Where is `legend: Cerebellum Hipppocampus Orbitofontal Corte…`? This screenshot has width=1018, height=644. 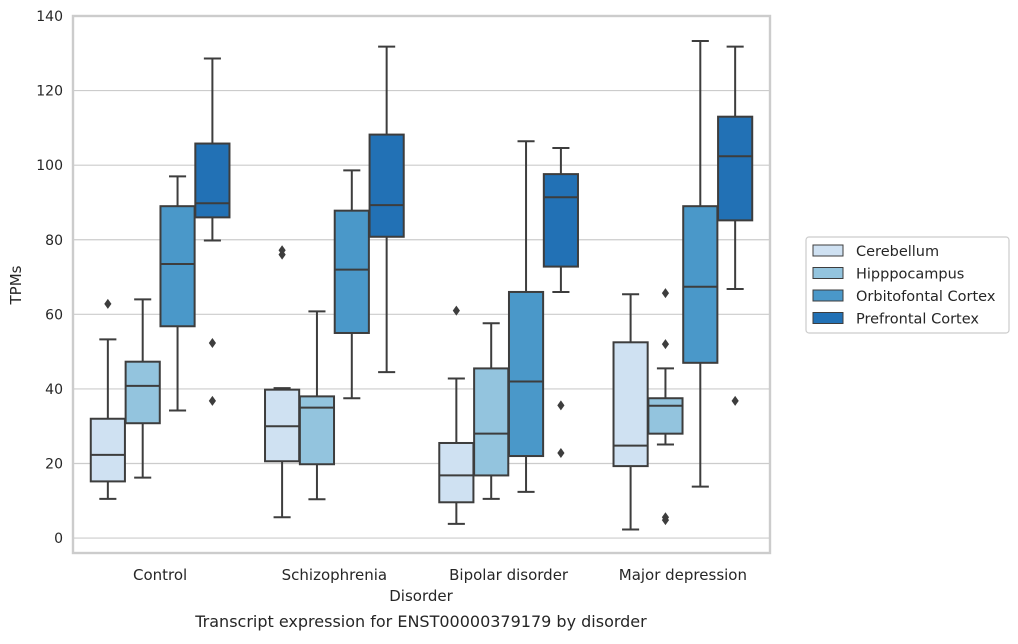
legend: Cerebellum Hipppocampus Orbitofontal Corte… is located at coordinates (907, 285).